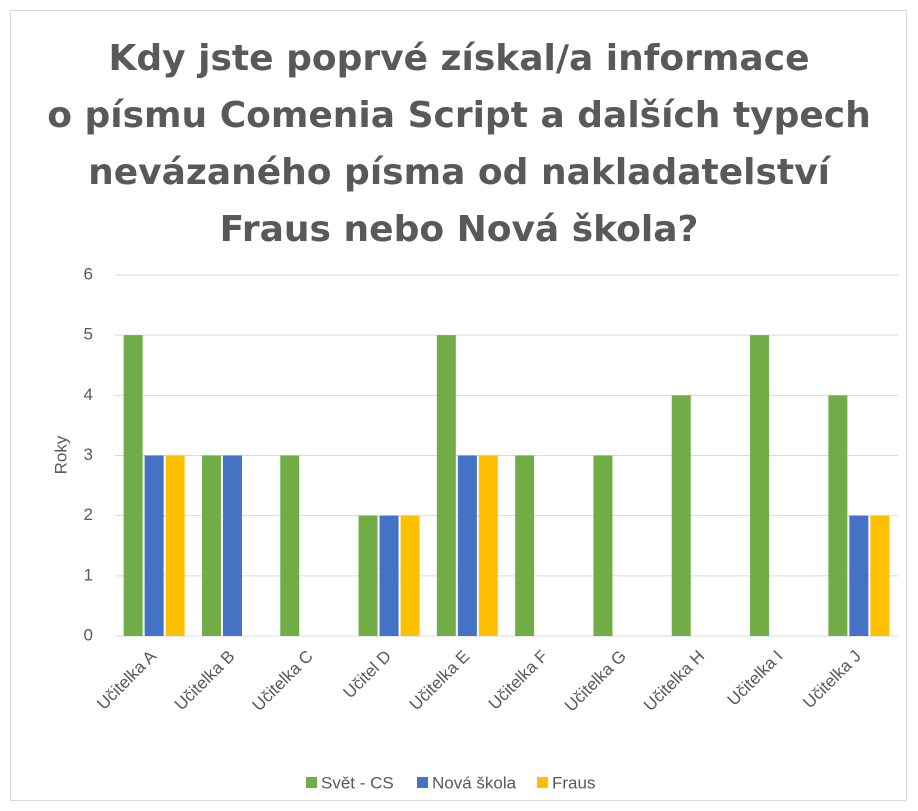 The image size is (918, 811). Describe the element at coordinates (573, 782) in the screenshot. I see `legend-label: Fraus` at that location.